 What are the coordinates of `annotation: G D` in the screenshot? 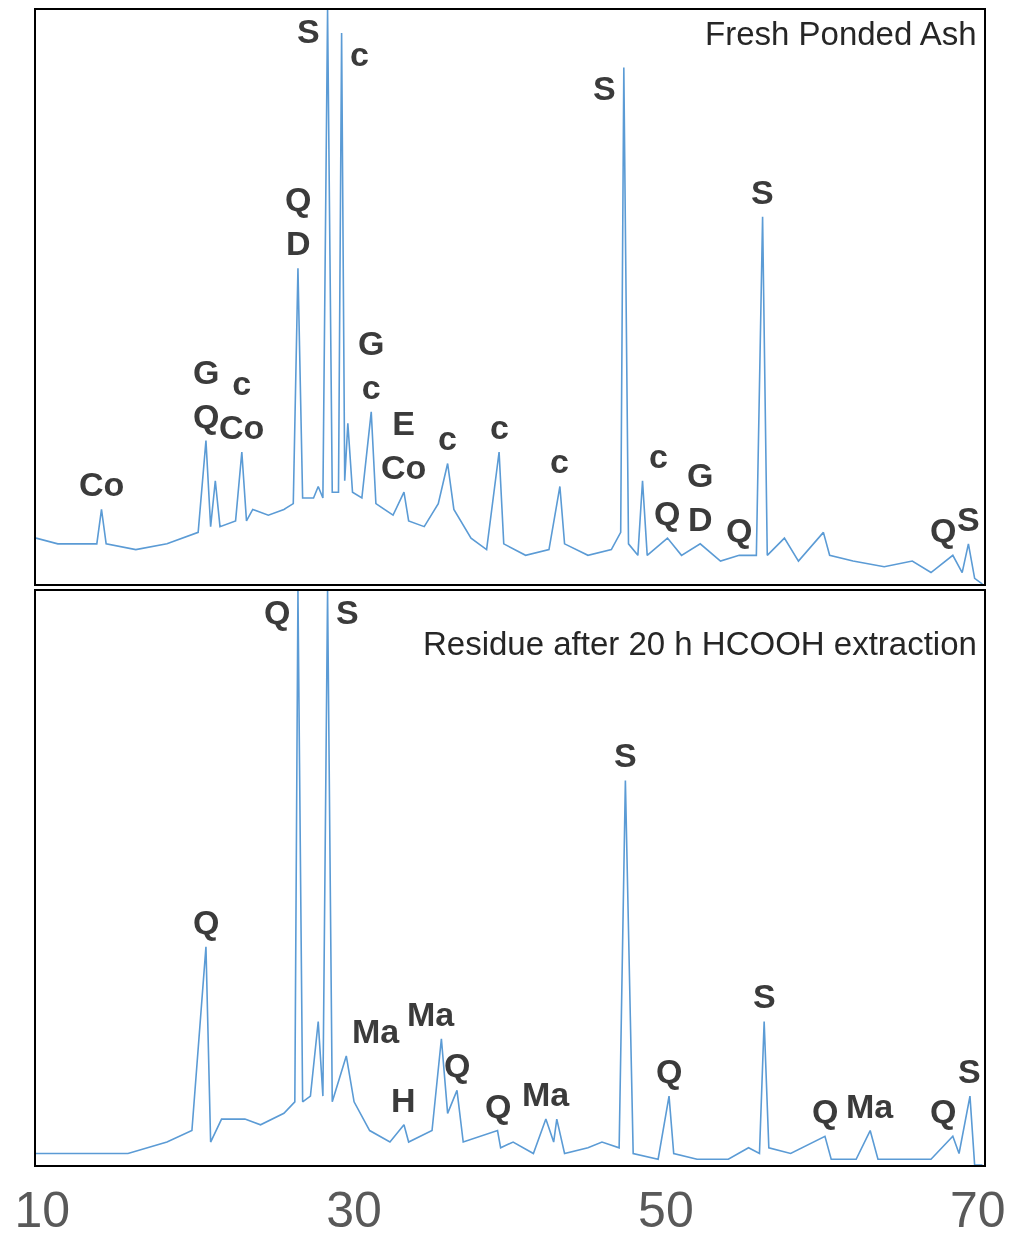 It's located at (700, 497).